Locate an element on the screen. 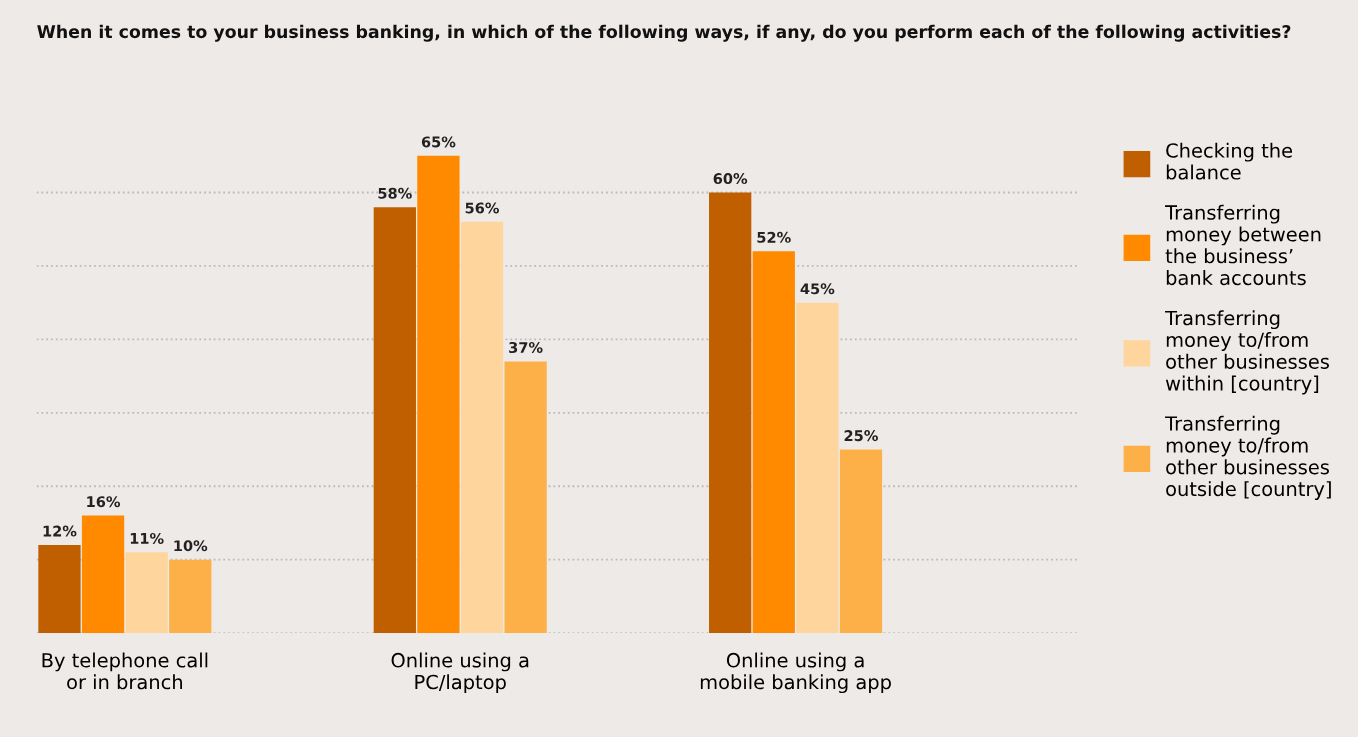 This screenshot has width=1358, height=737. data-label: 65% is located at coordinates (438, 142).